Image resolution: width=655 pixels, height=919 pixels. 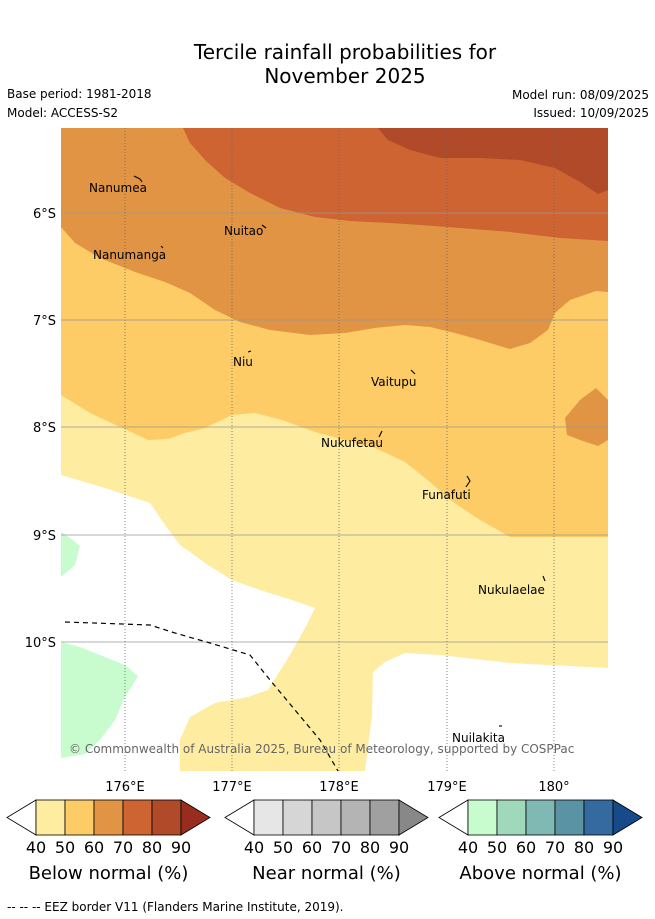 I want to click on colorbar-near-normal-title: Near normal (%), so click(x=326, y=873).